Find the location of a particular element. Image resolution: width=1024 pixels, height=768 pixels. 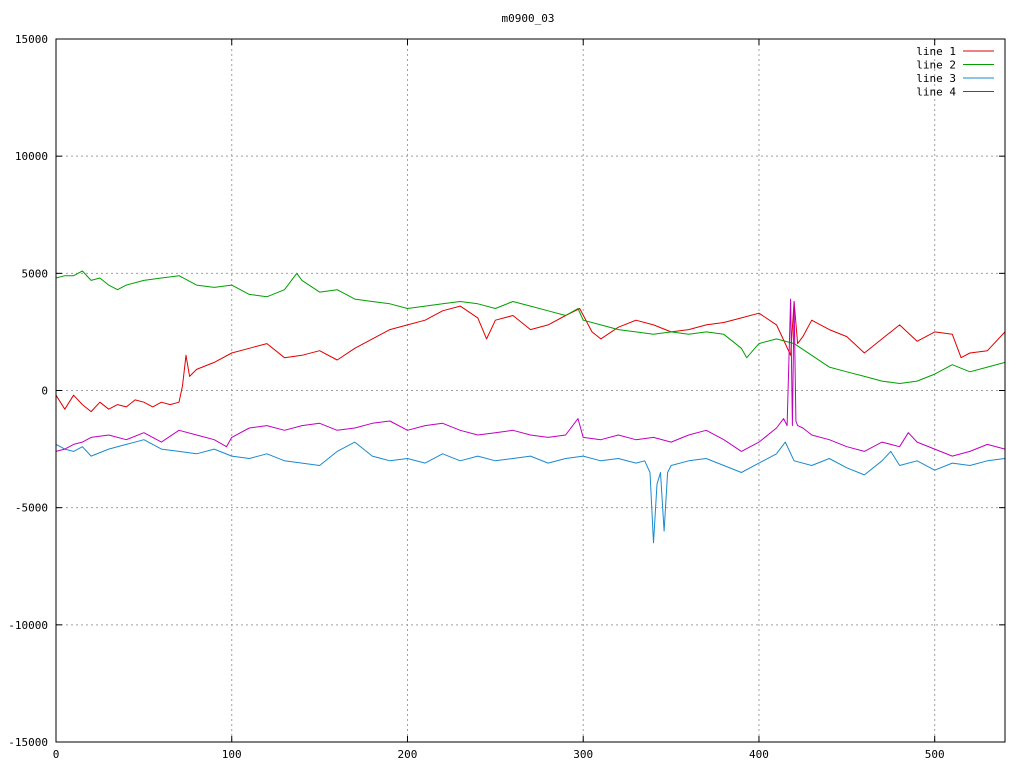

y-tick-label: -5000 is located at coordinates (31, 508).